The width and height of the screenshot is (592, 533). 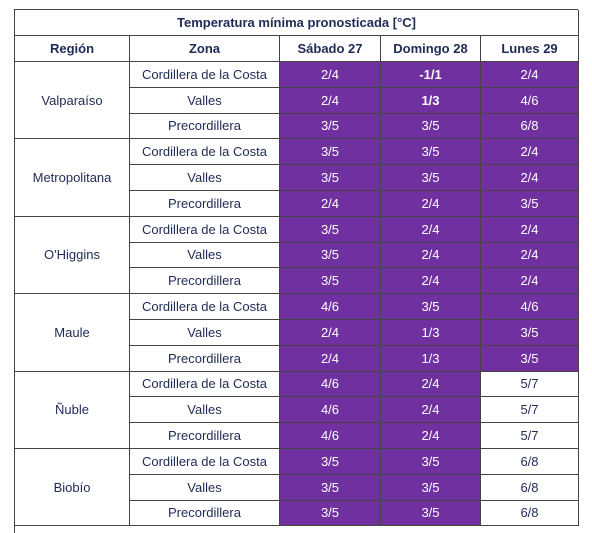 I want to click on region: Maule, so click(x=72, y=333).